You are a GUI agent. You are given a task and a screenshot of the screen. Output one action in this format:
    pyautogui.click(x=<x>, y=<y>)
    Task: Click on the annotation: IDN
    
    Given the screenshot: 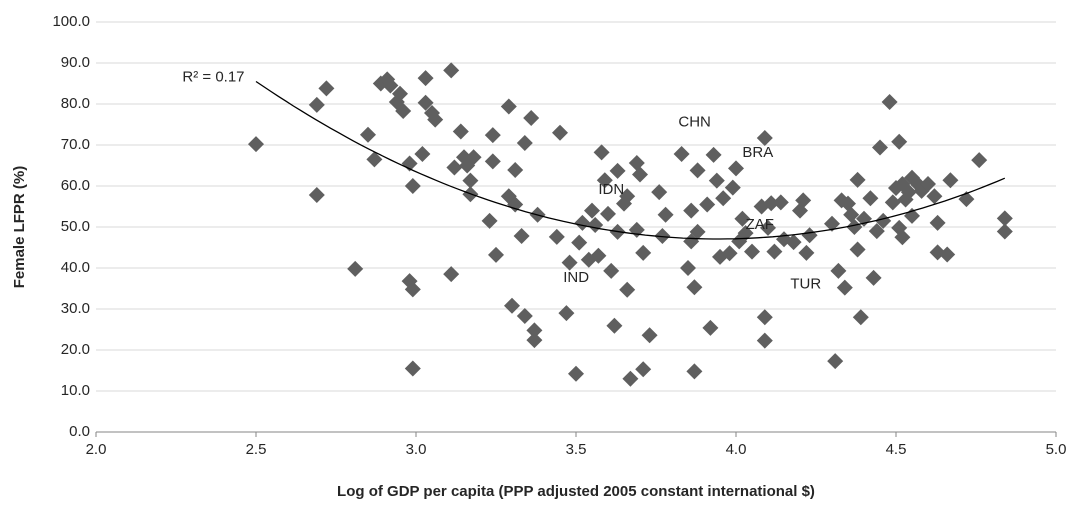 What is the action you would take?
    pyautogui.click(x=611, y=189)
    